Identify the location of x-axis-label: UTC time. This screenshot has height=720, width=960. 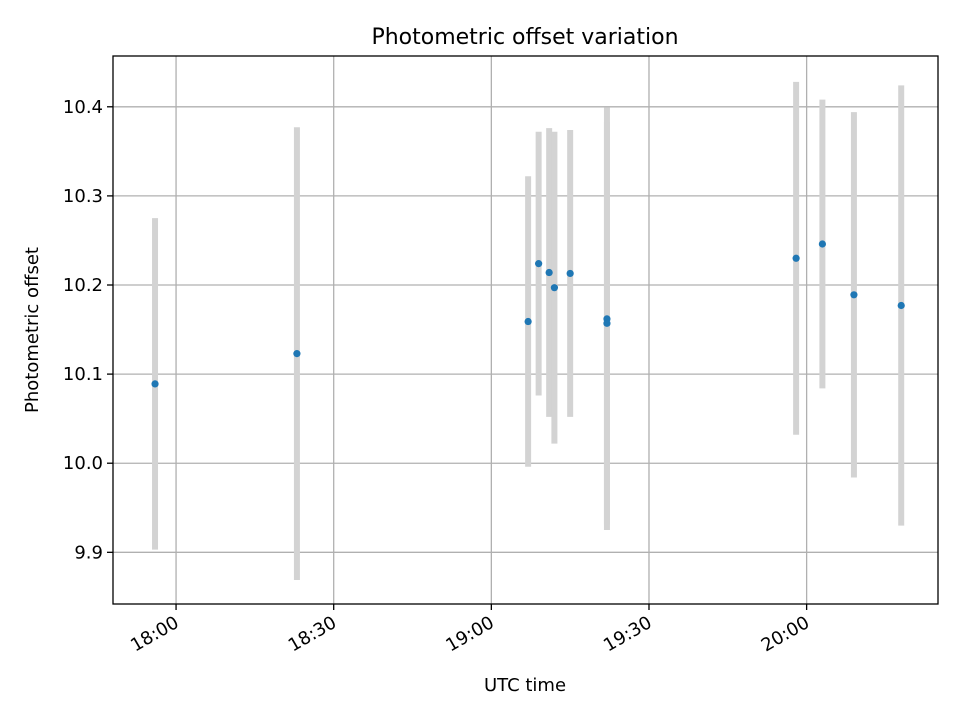
(525, 685).